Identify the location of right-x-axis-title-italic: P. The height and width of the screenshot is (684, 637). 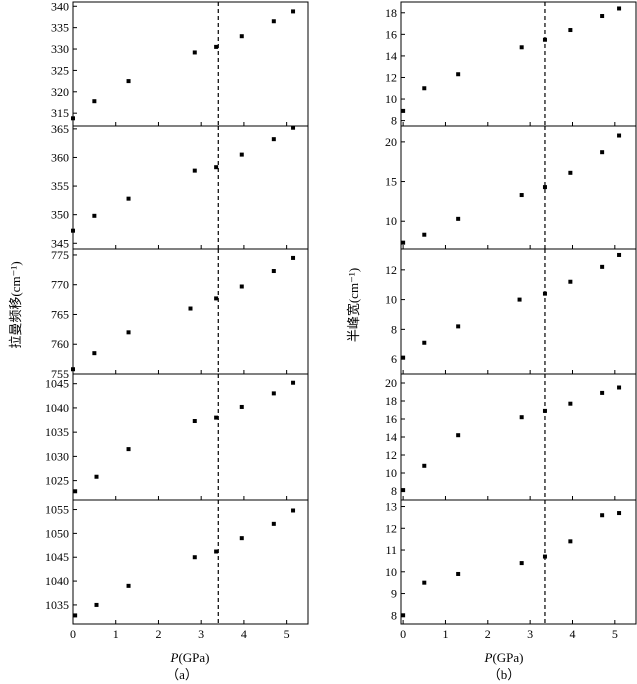
(488, 657).